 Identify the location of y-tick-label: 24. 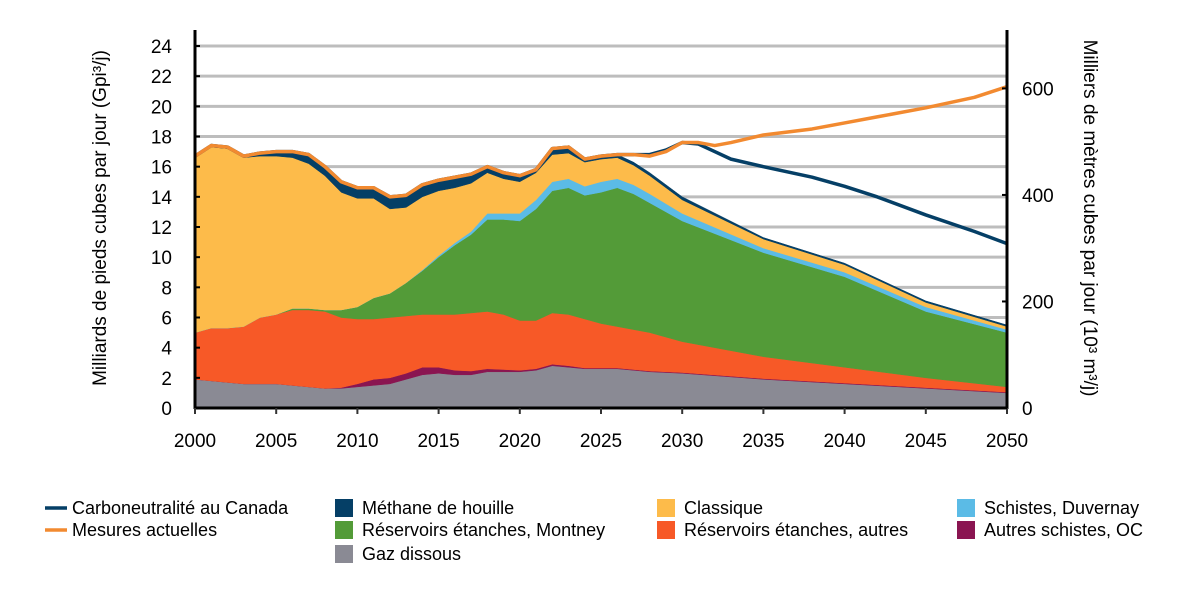
(162, 47).